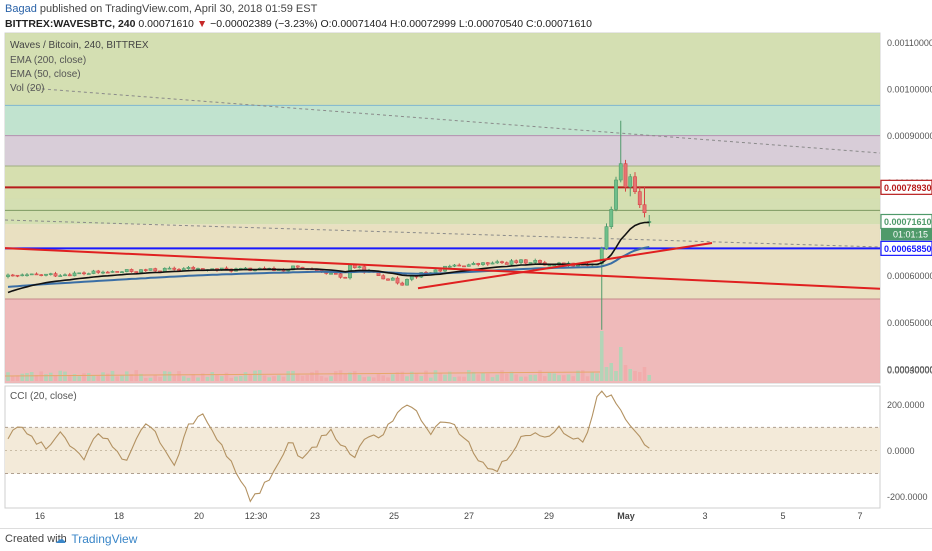 The image size is (932, 551). What do you see at coordinates (442, 182) in the screenshot?
I see `zone-mid-green` at bounding box center [442, 182].